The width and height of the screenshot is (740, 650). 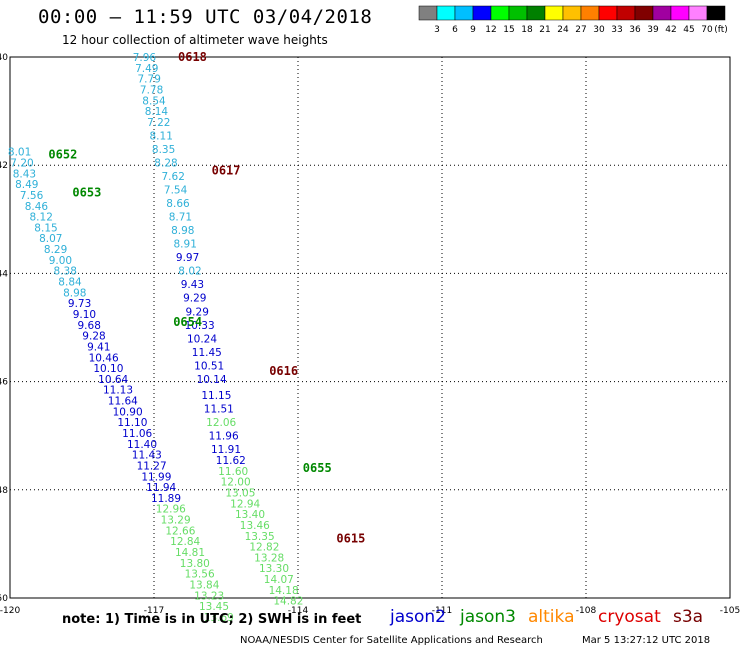 What do you see at coordinates (269, 558) in the screenshot?
I see `wave-height-point-s3a: 13.28` at bounding box center [269, 558].